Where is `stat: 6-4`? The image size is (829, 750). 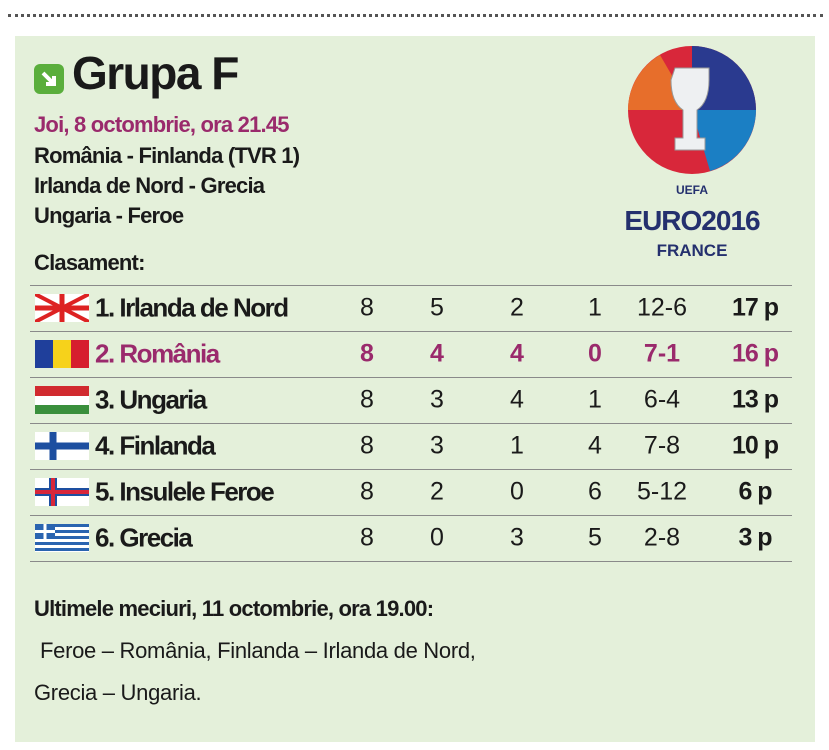
stat: 6-4 is located at coordinates (662, 399).